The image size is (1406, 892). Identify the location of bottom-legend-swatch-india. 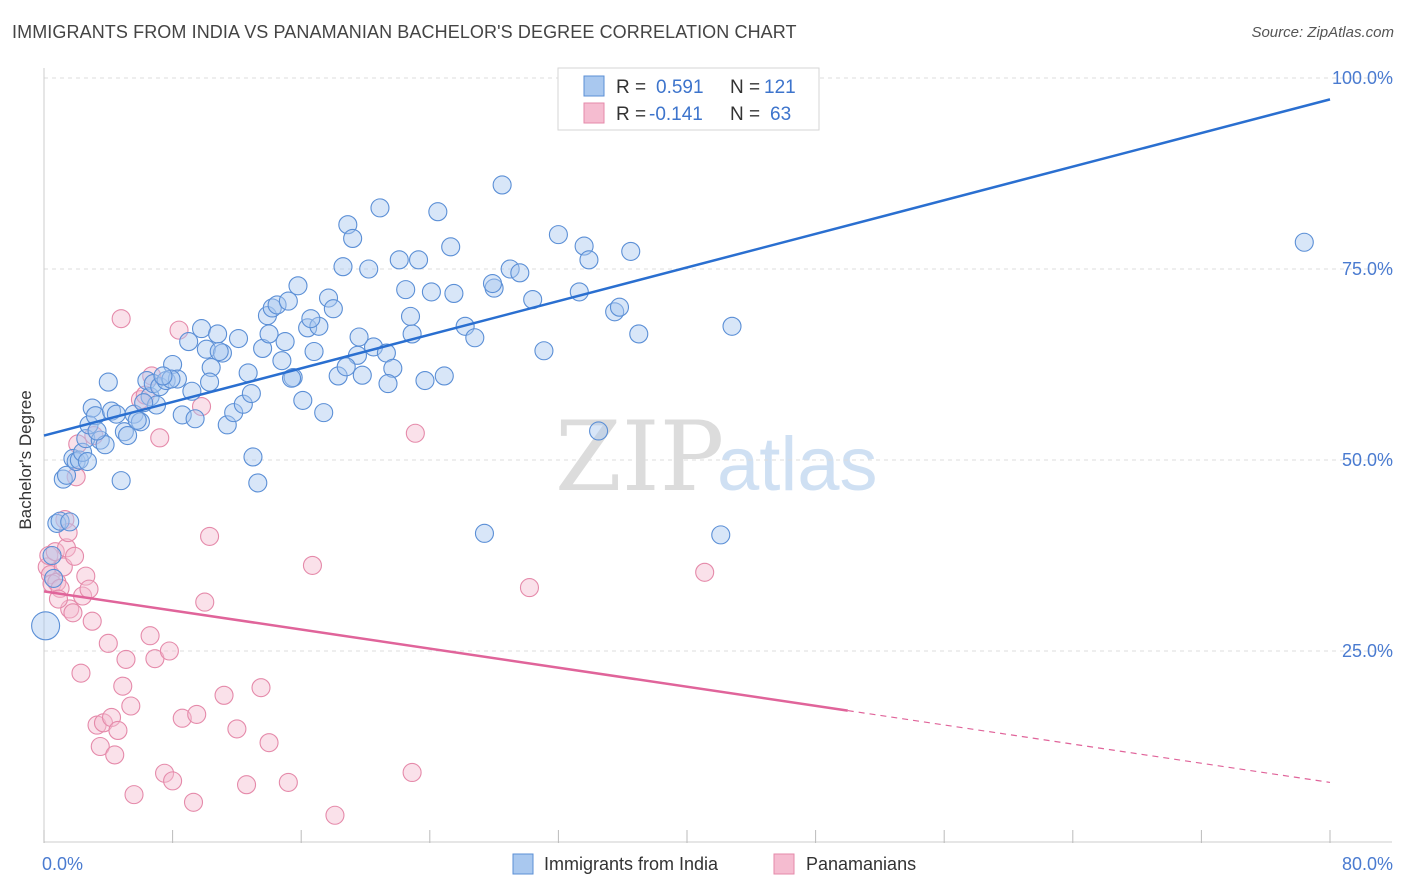
(523, 864).